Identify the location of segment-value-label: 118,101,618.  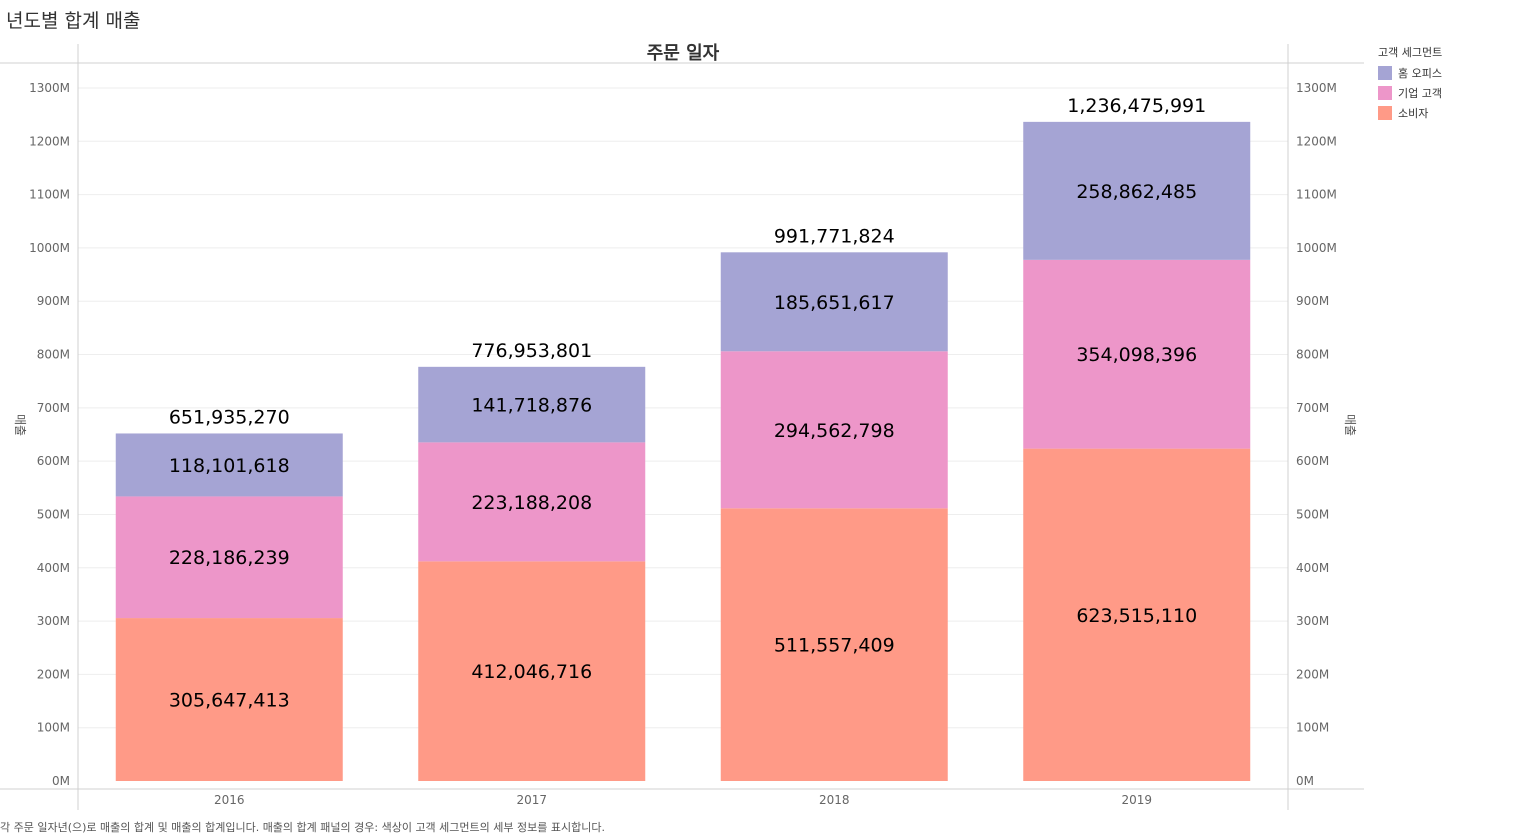
(229, 466).